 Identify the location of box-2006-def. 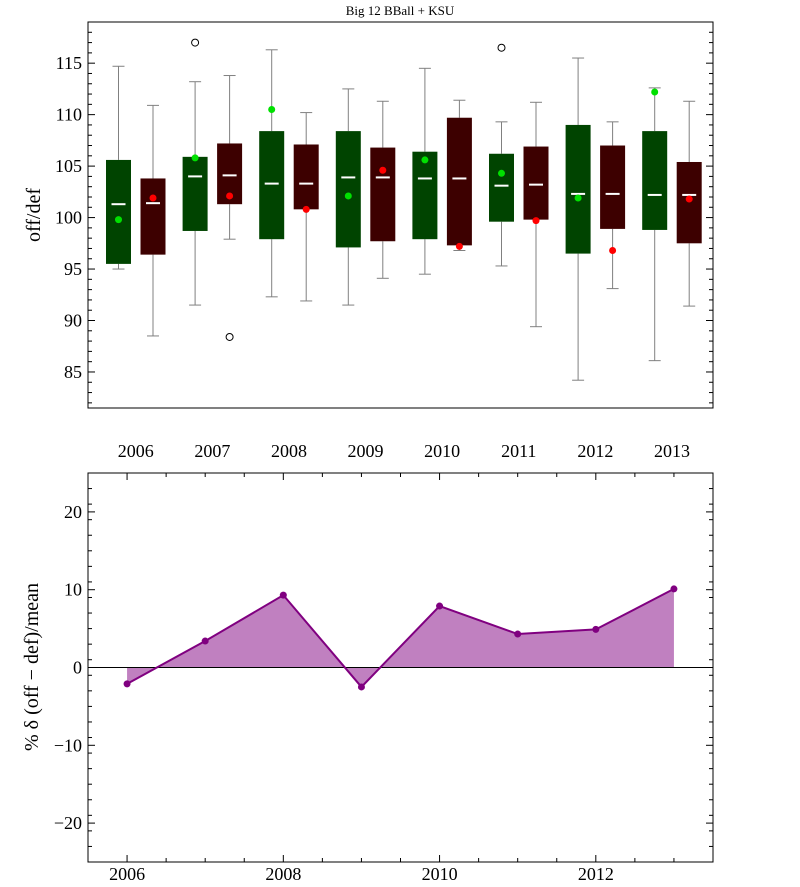
(153, 220).